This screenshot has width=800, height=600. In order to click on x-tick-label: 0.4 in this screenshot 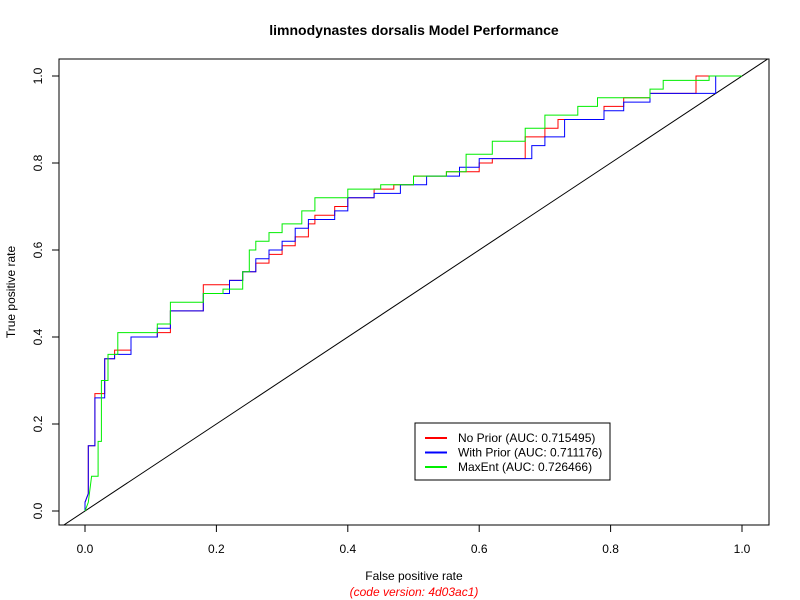, I will do `click(347, 549)`.